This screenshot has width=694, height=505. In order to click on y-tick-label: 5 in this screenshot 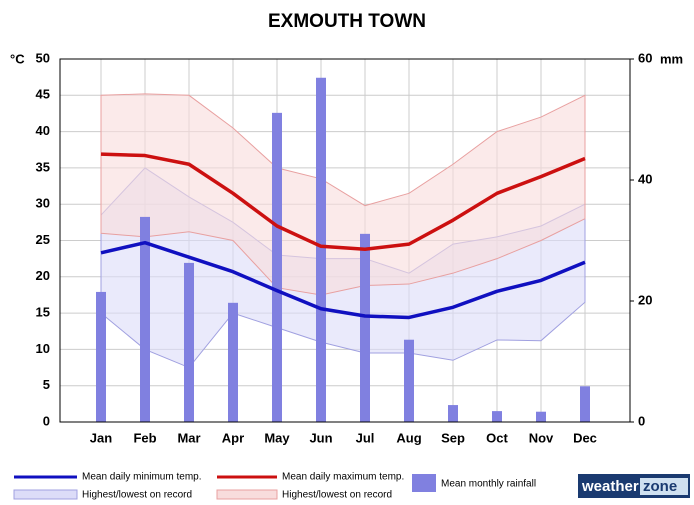, I will do `click(46, 384)`.